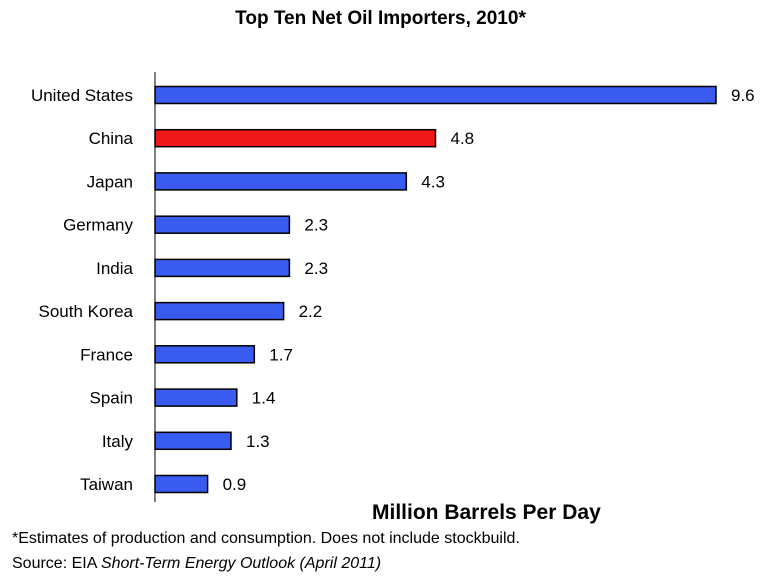 This screenshot has height=581, width=761. I want to click on category-label: Italy, so click(118, 441).